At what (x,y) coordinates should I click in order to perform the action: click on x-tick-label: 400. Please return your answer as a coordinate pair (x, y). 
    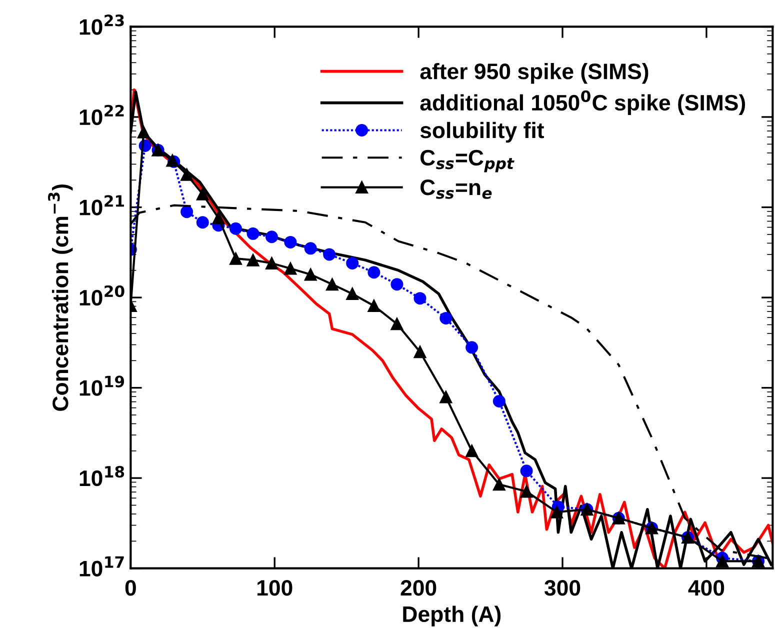
    Looking at the image, I should click on (706, 588).